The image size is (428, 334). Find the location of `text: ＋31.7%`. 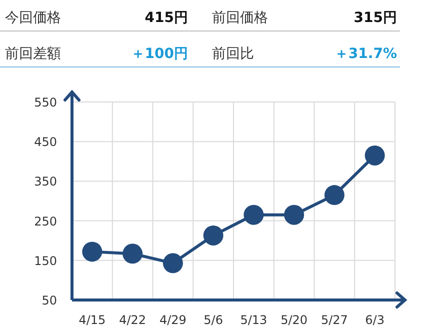

text: ＋31.7% is located at coordinates (365, 54).